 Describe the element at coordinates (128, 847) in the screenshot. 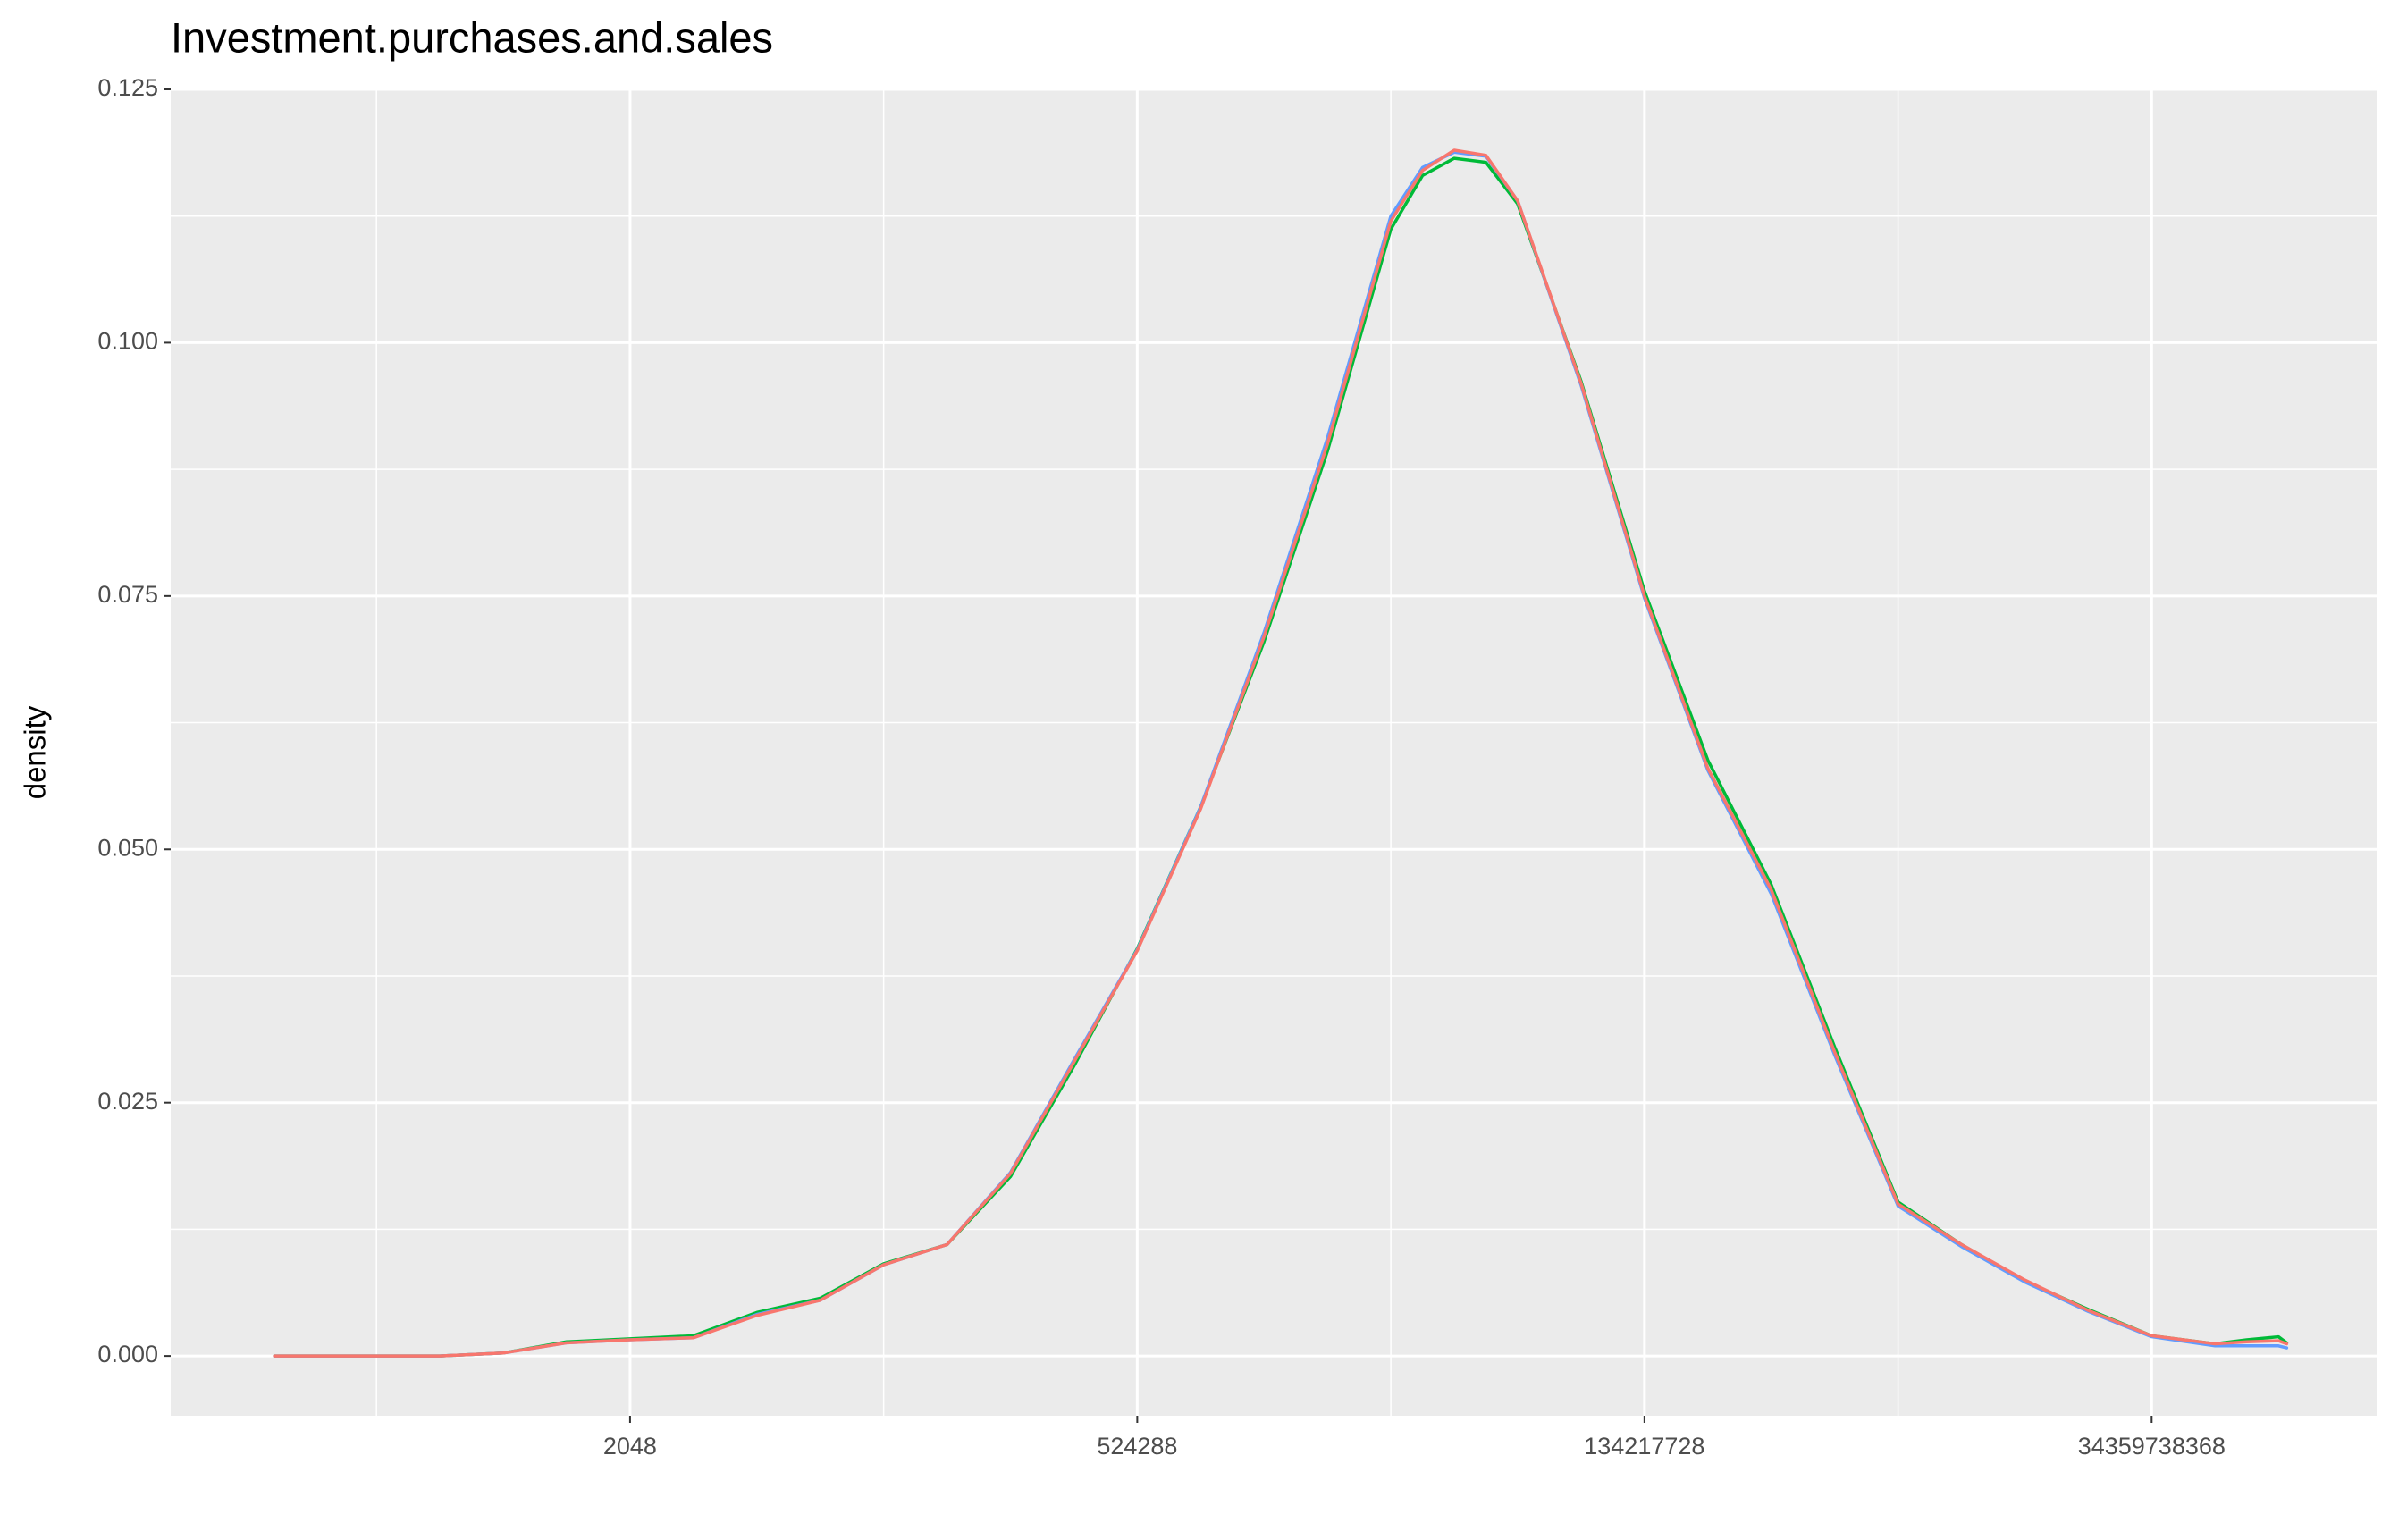

I see `y-tick-label: 0.050` at that location.